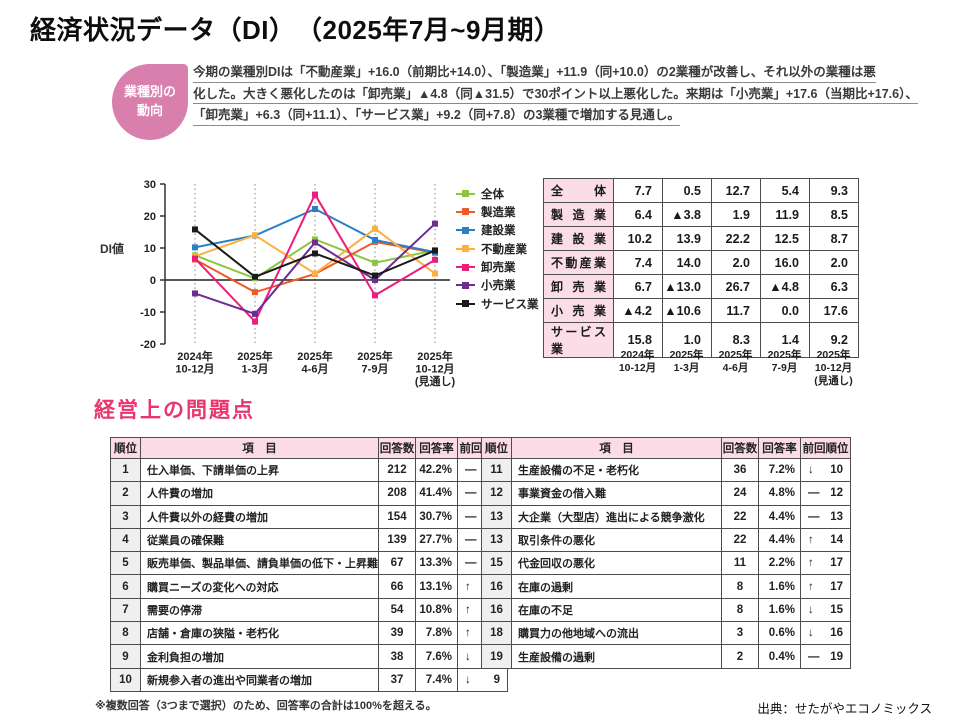 This screenshot has width=960, height=720. I want to click on problem-prev-wrap: — 13, so click(825, 517).